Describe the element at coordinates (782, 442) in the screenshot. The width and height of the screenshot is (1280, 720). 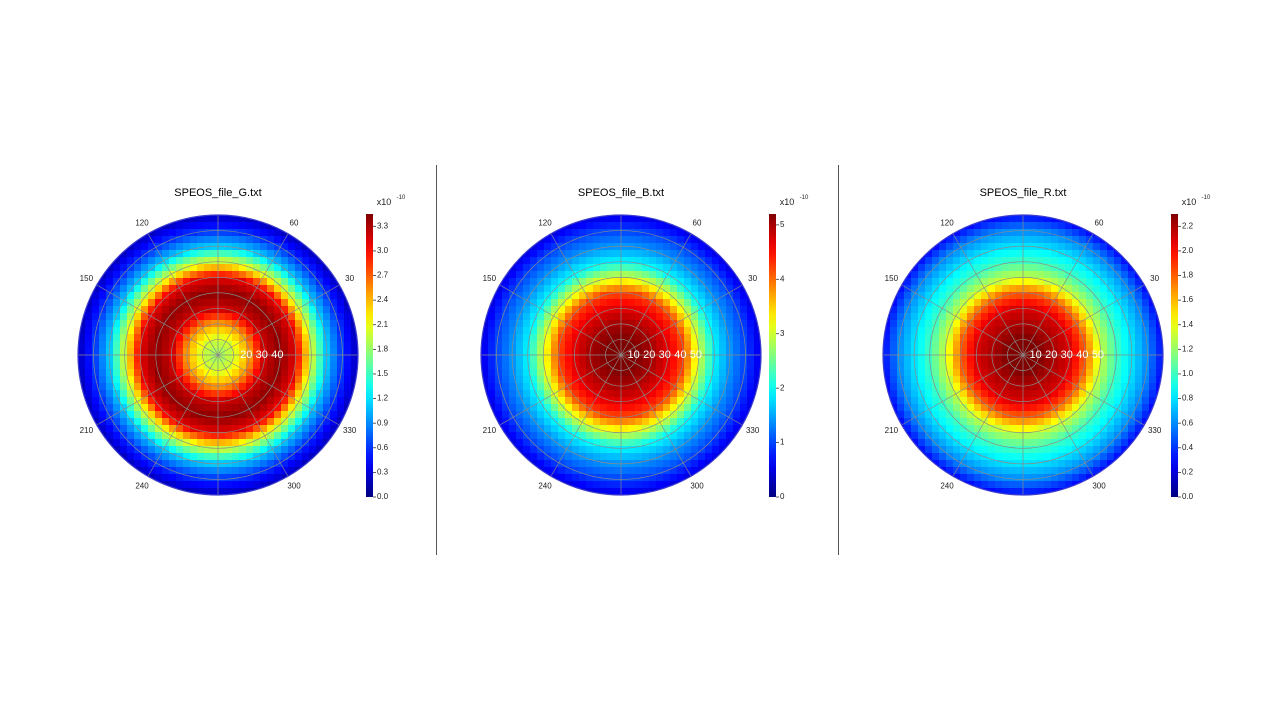
I see `colorbar-tick-label: 1` at that location.